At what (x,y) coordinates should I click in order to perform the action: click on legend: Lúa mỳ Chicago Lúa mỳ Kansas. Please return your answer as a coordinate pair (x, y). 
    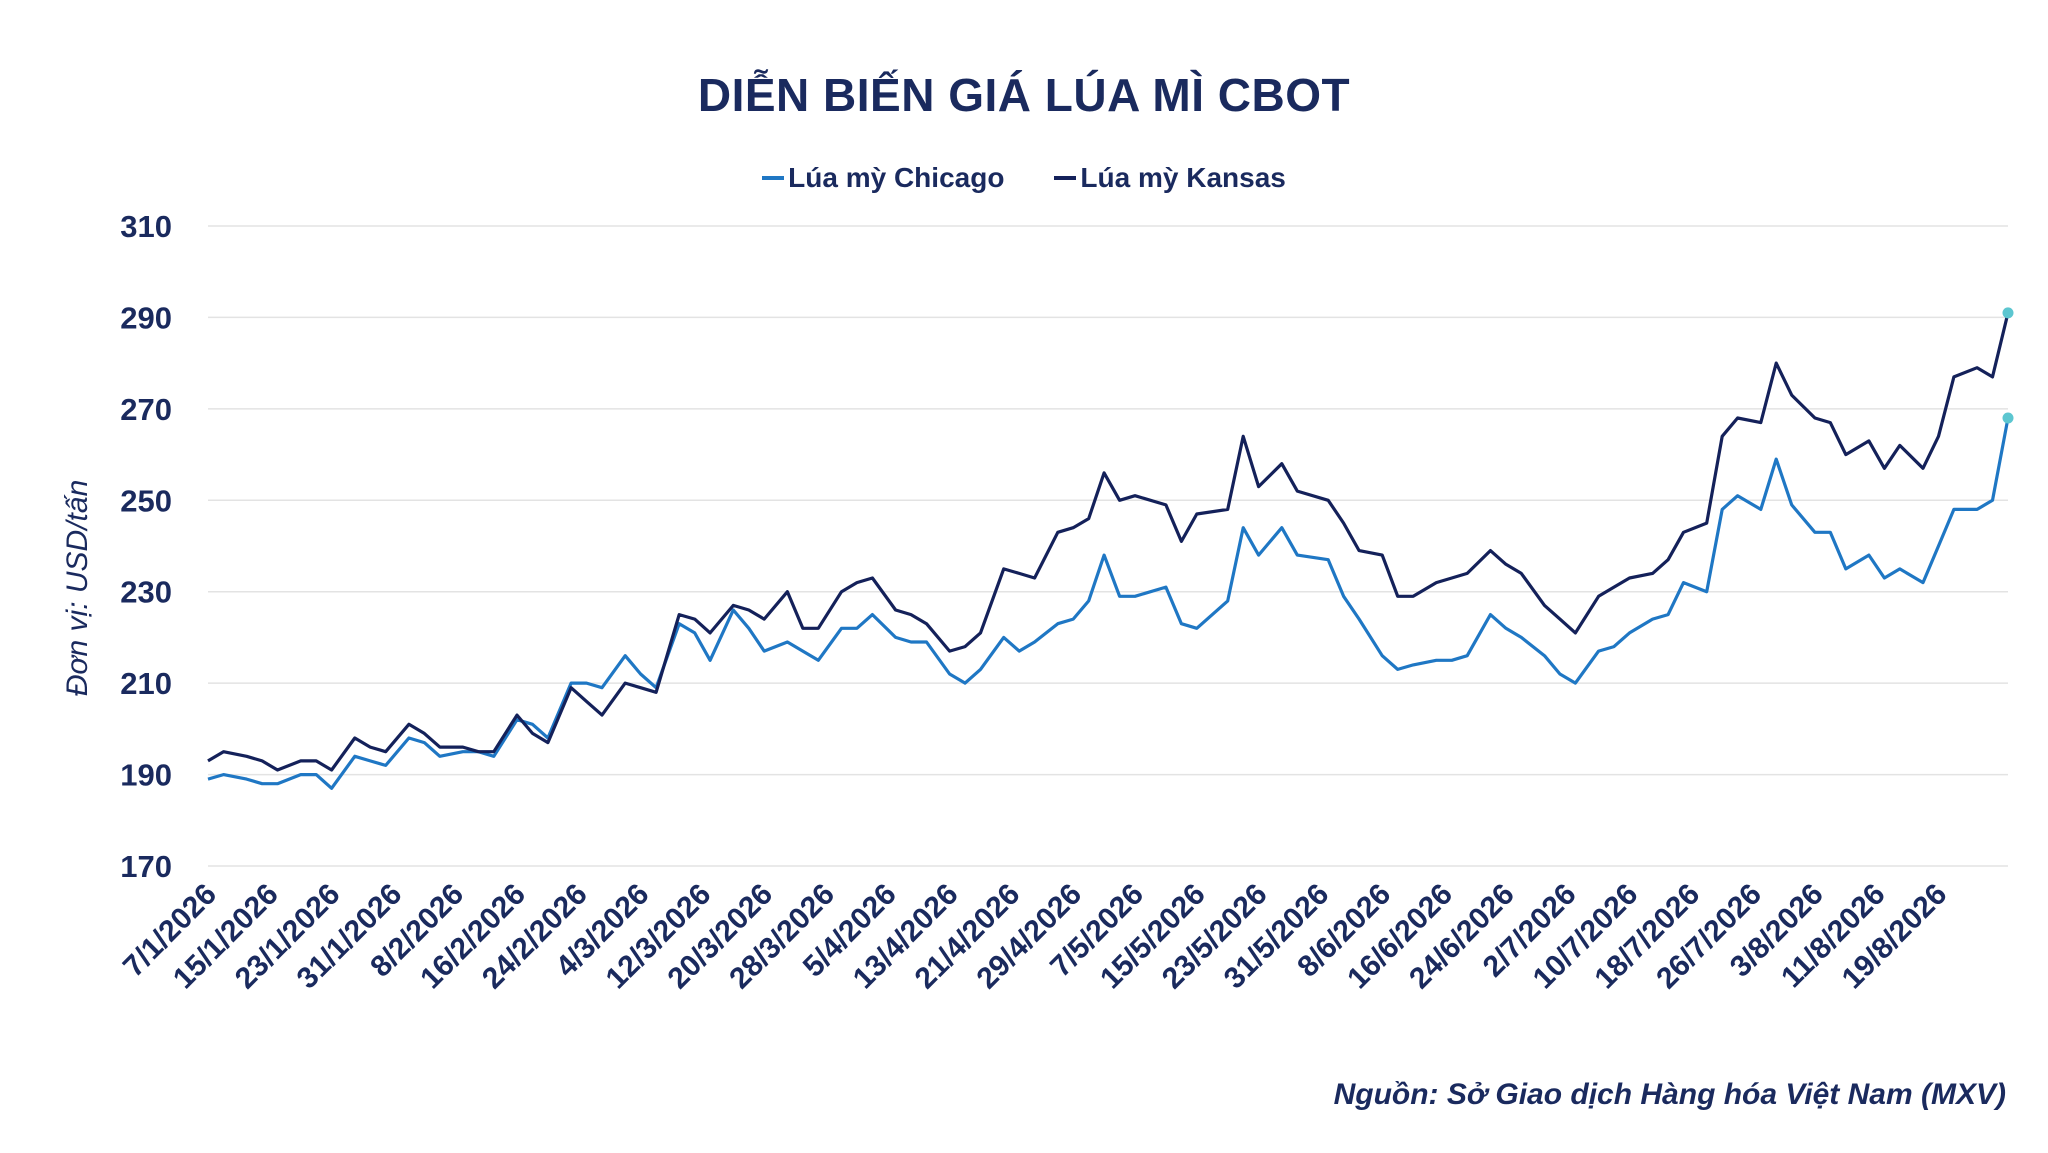
    Looking at the image, I should click on (1024, 178).